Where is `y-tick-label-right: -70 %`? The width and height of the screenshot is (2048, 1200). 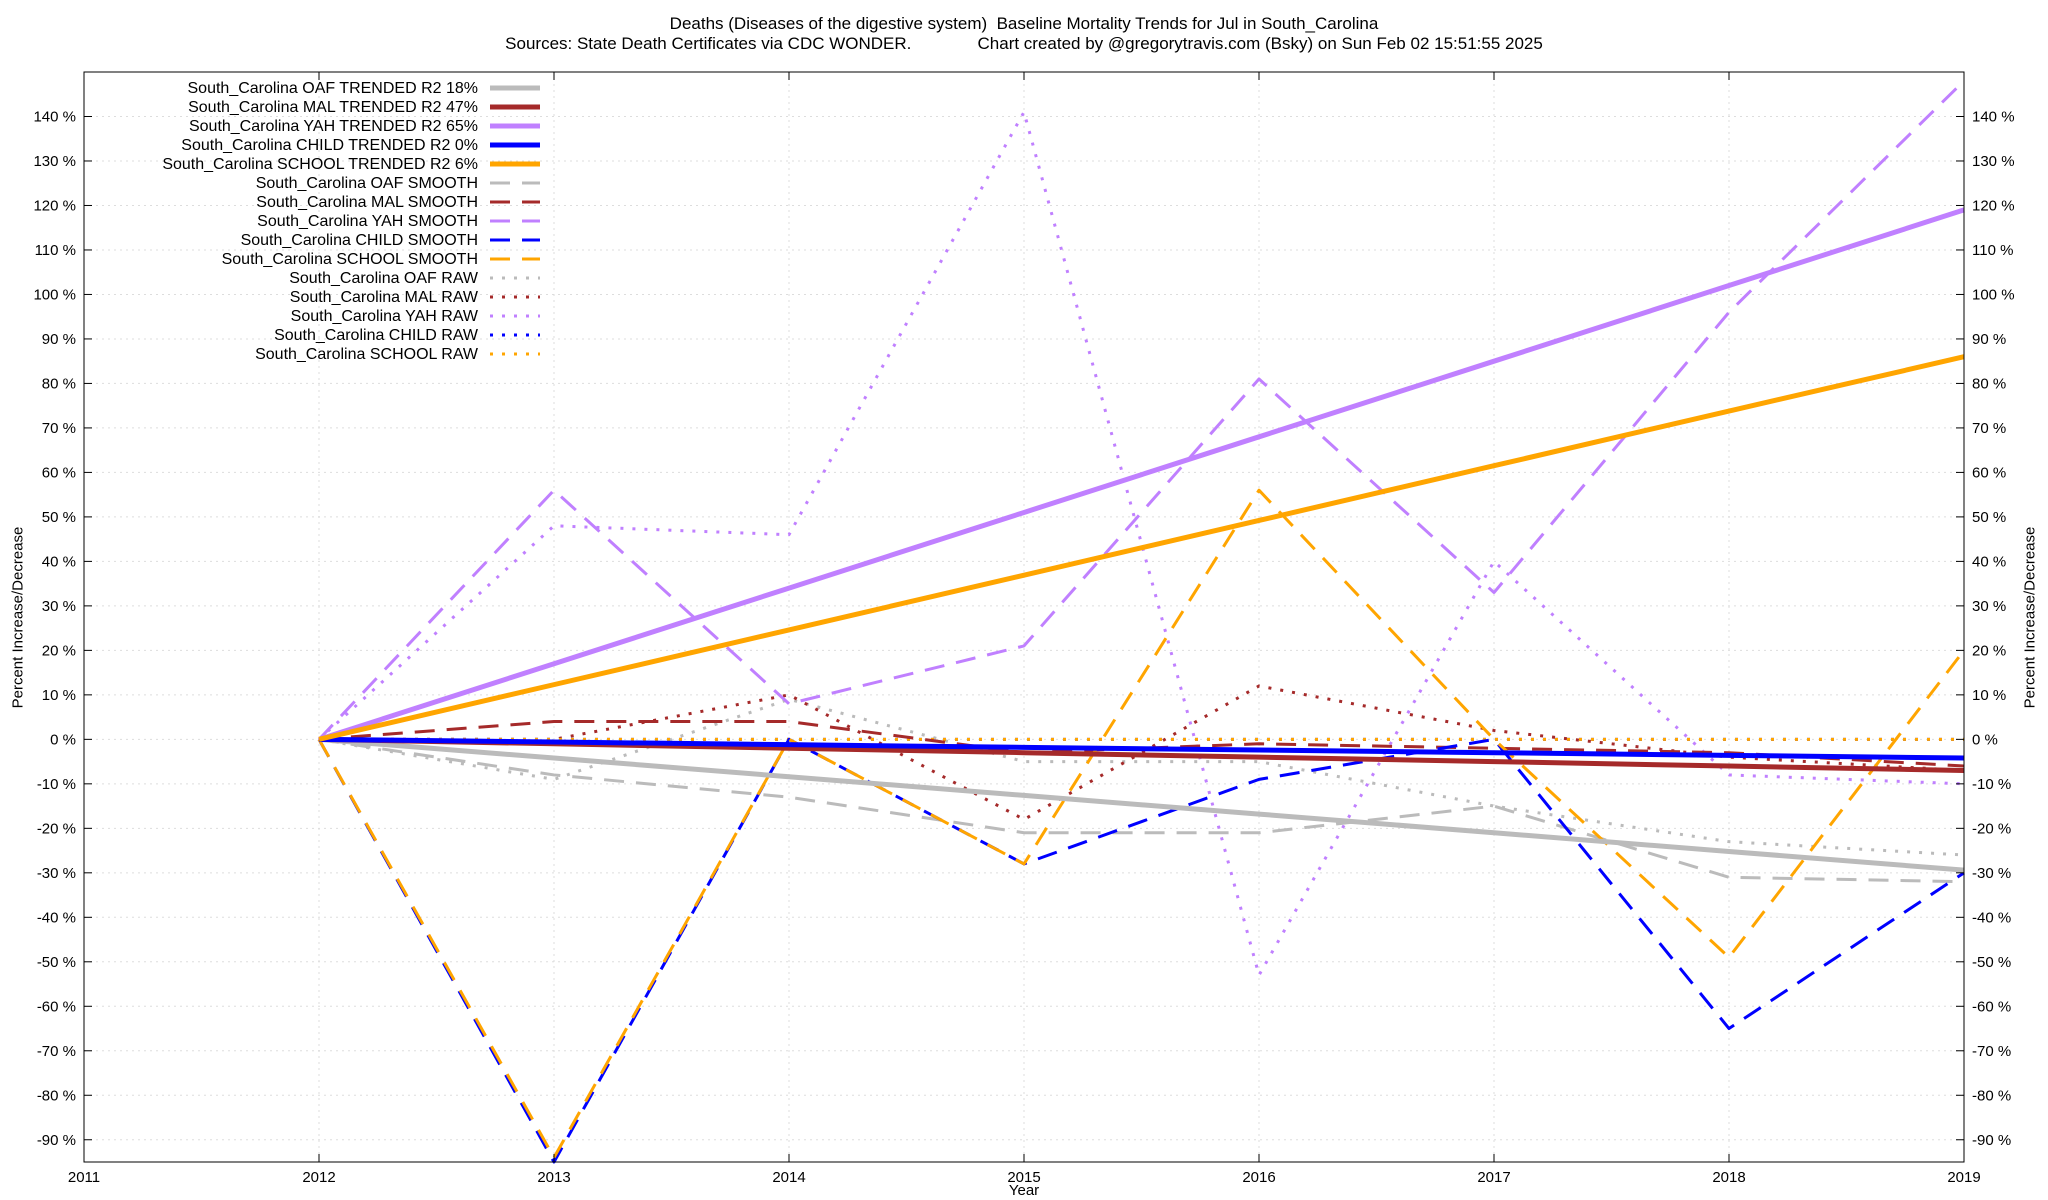 y-tick-label-right: -70 % is located at coordinates (1991, 1051).